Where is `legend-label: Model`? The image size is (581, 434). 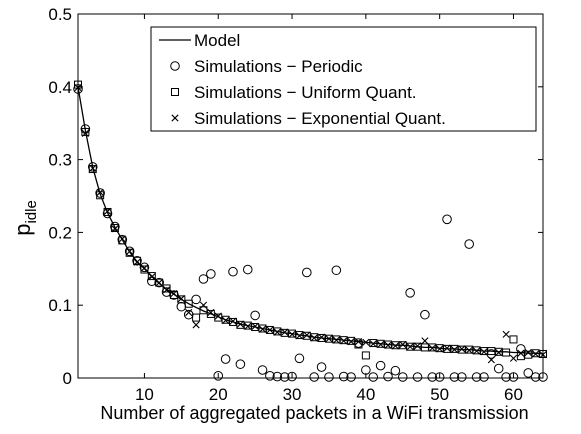 legend-label: Model is located at coordinates (217, 40).